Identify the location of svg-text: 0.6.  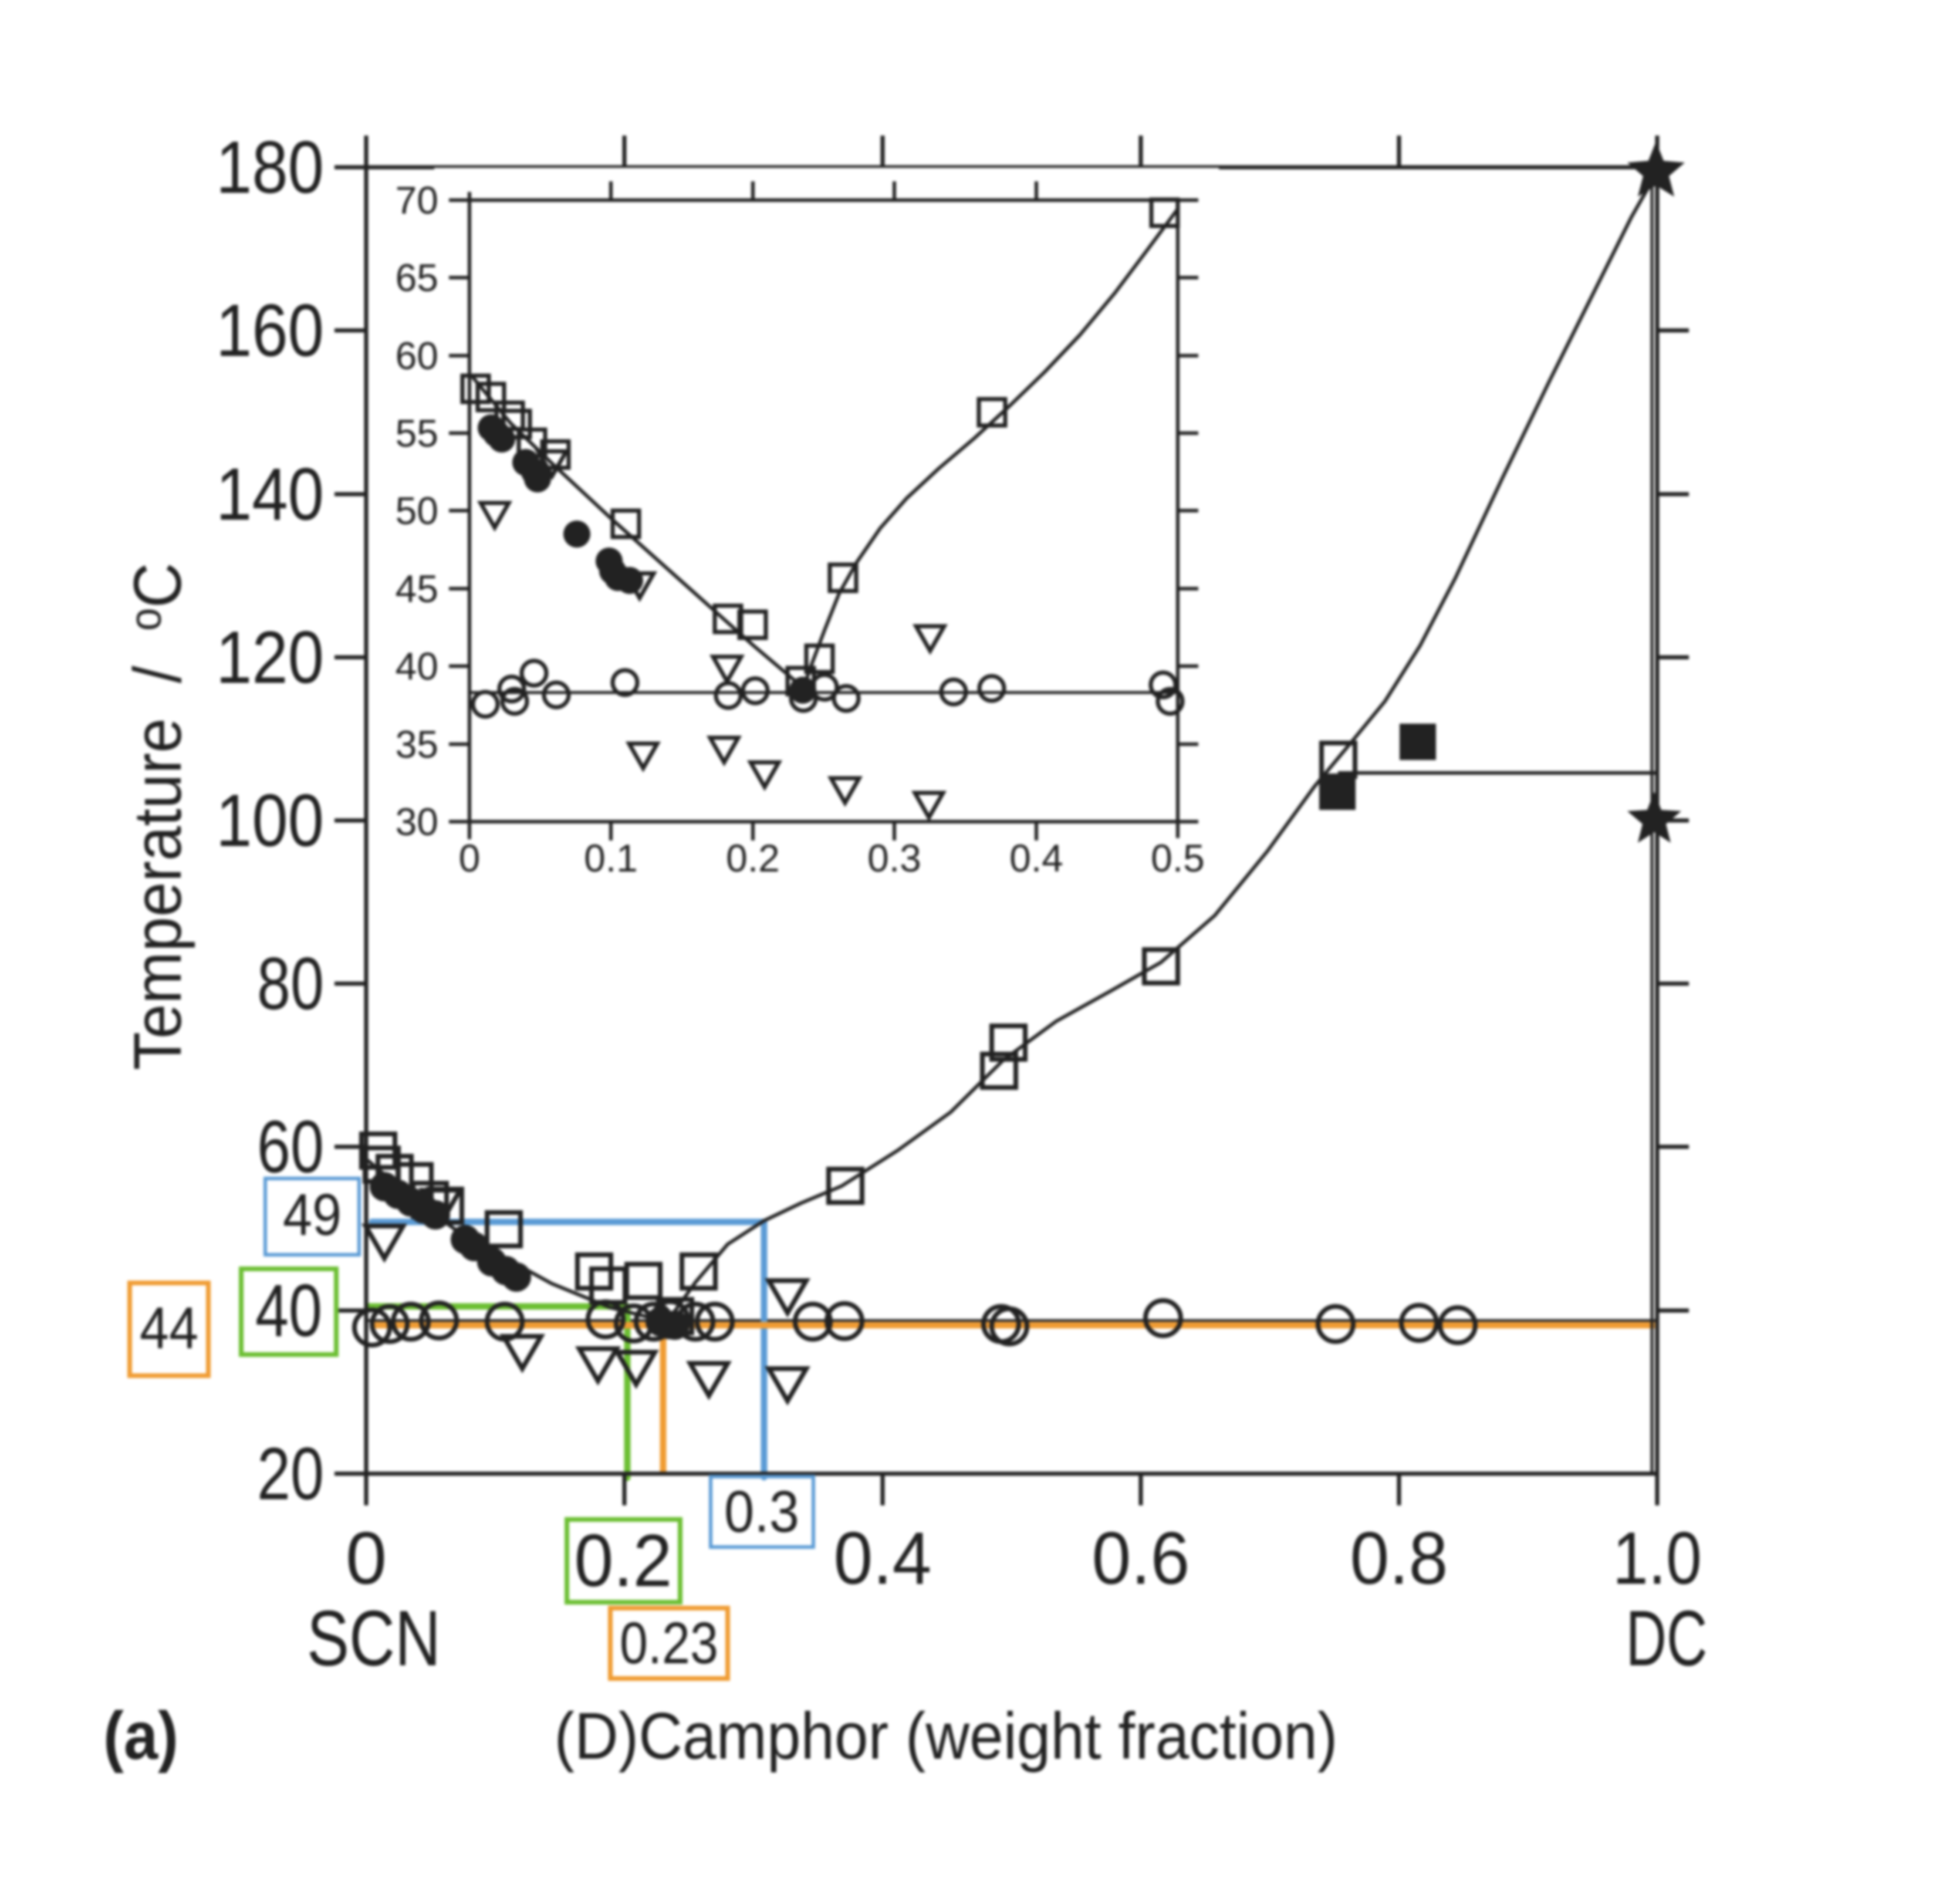
(1141, 1558).